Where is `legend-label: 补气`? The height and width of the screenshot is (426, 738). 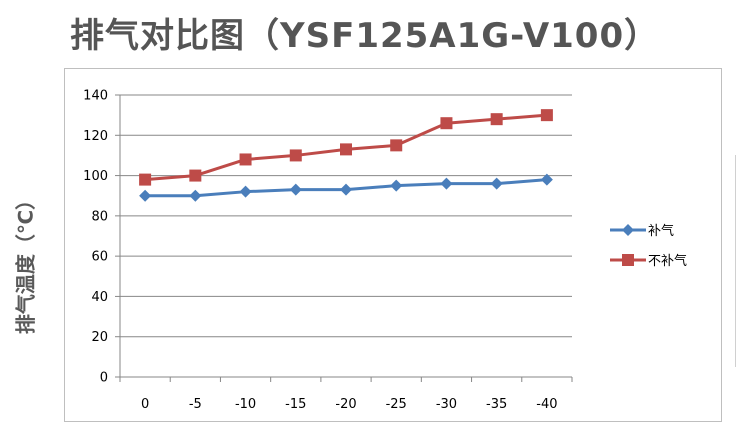 legend-label: 补气 is located at coordinates (661, 231).